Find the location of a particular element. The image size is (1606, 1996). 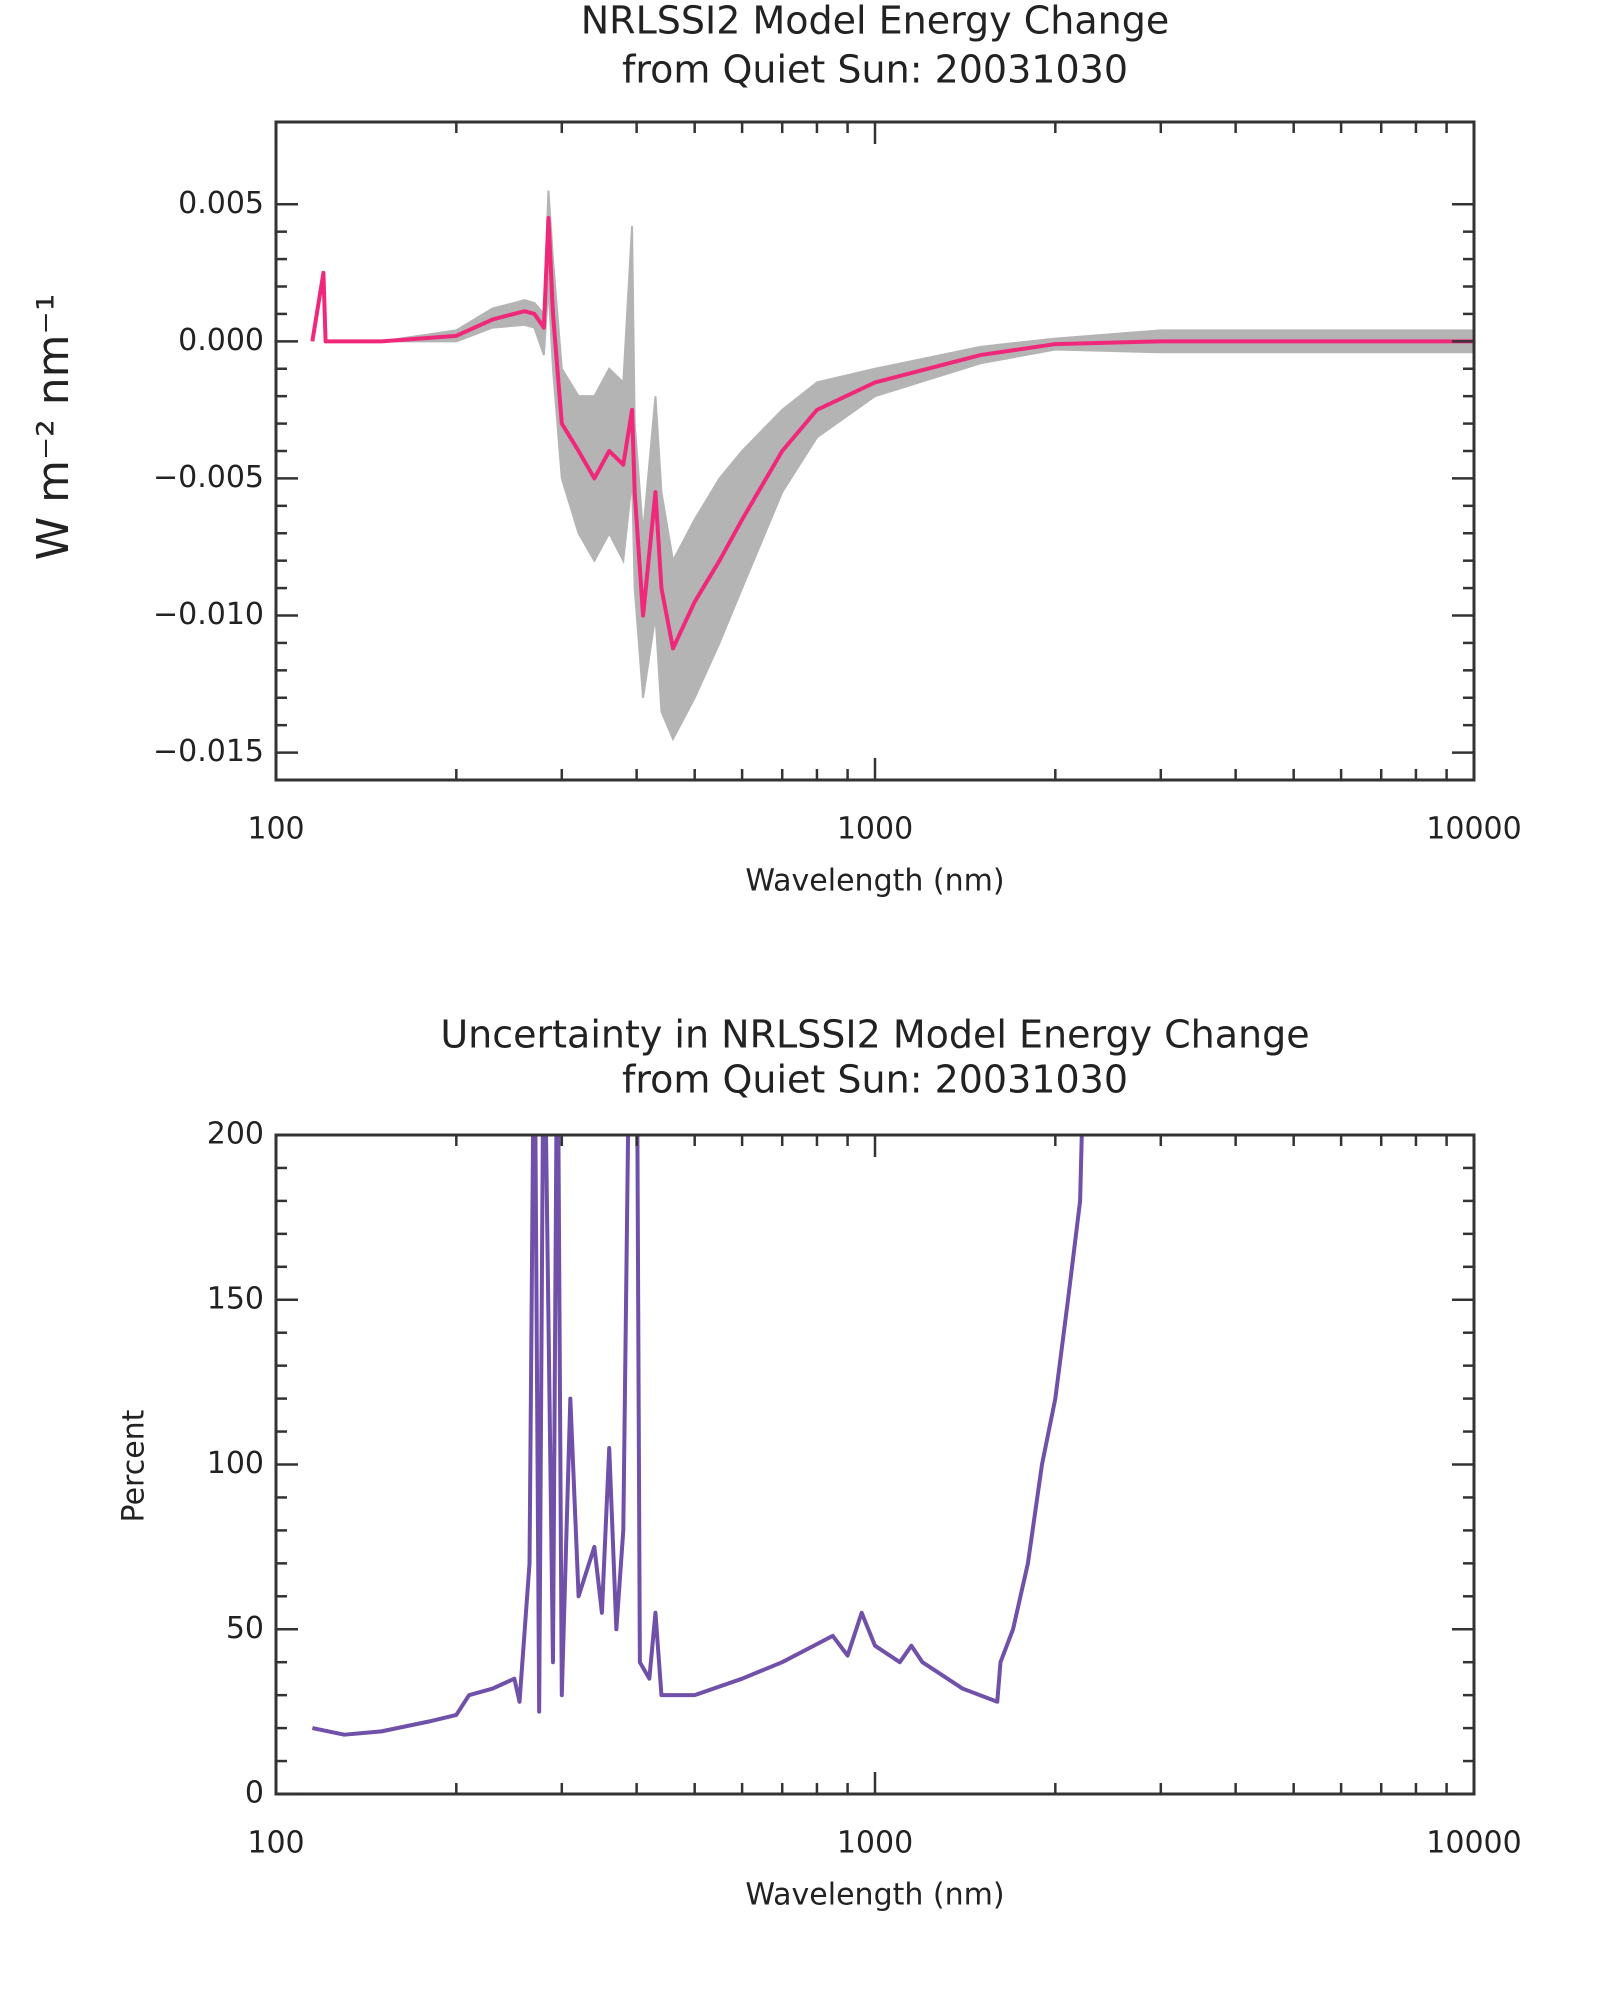

chart-title: NRLSSI2 Model Energy Change is located at coordinates (875, 21).